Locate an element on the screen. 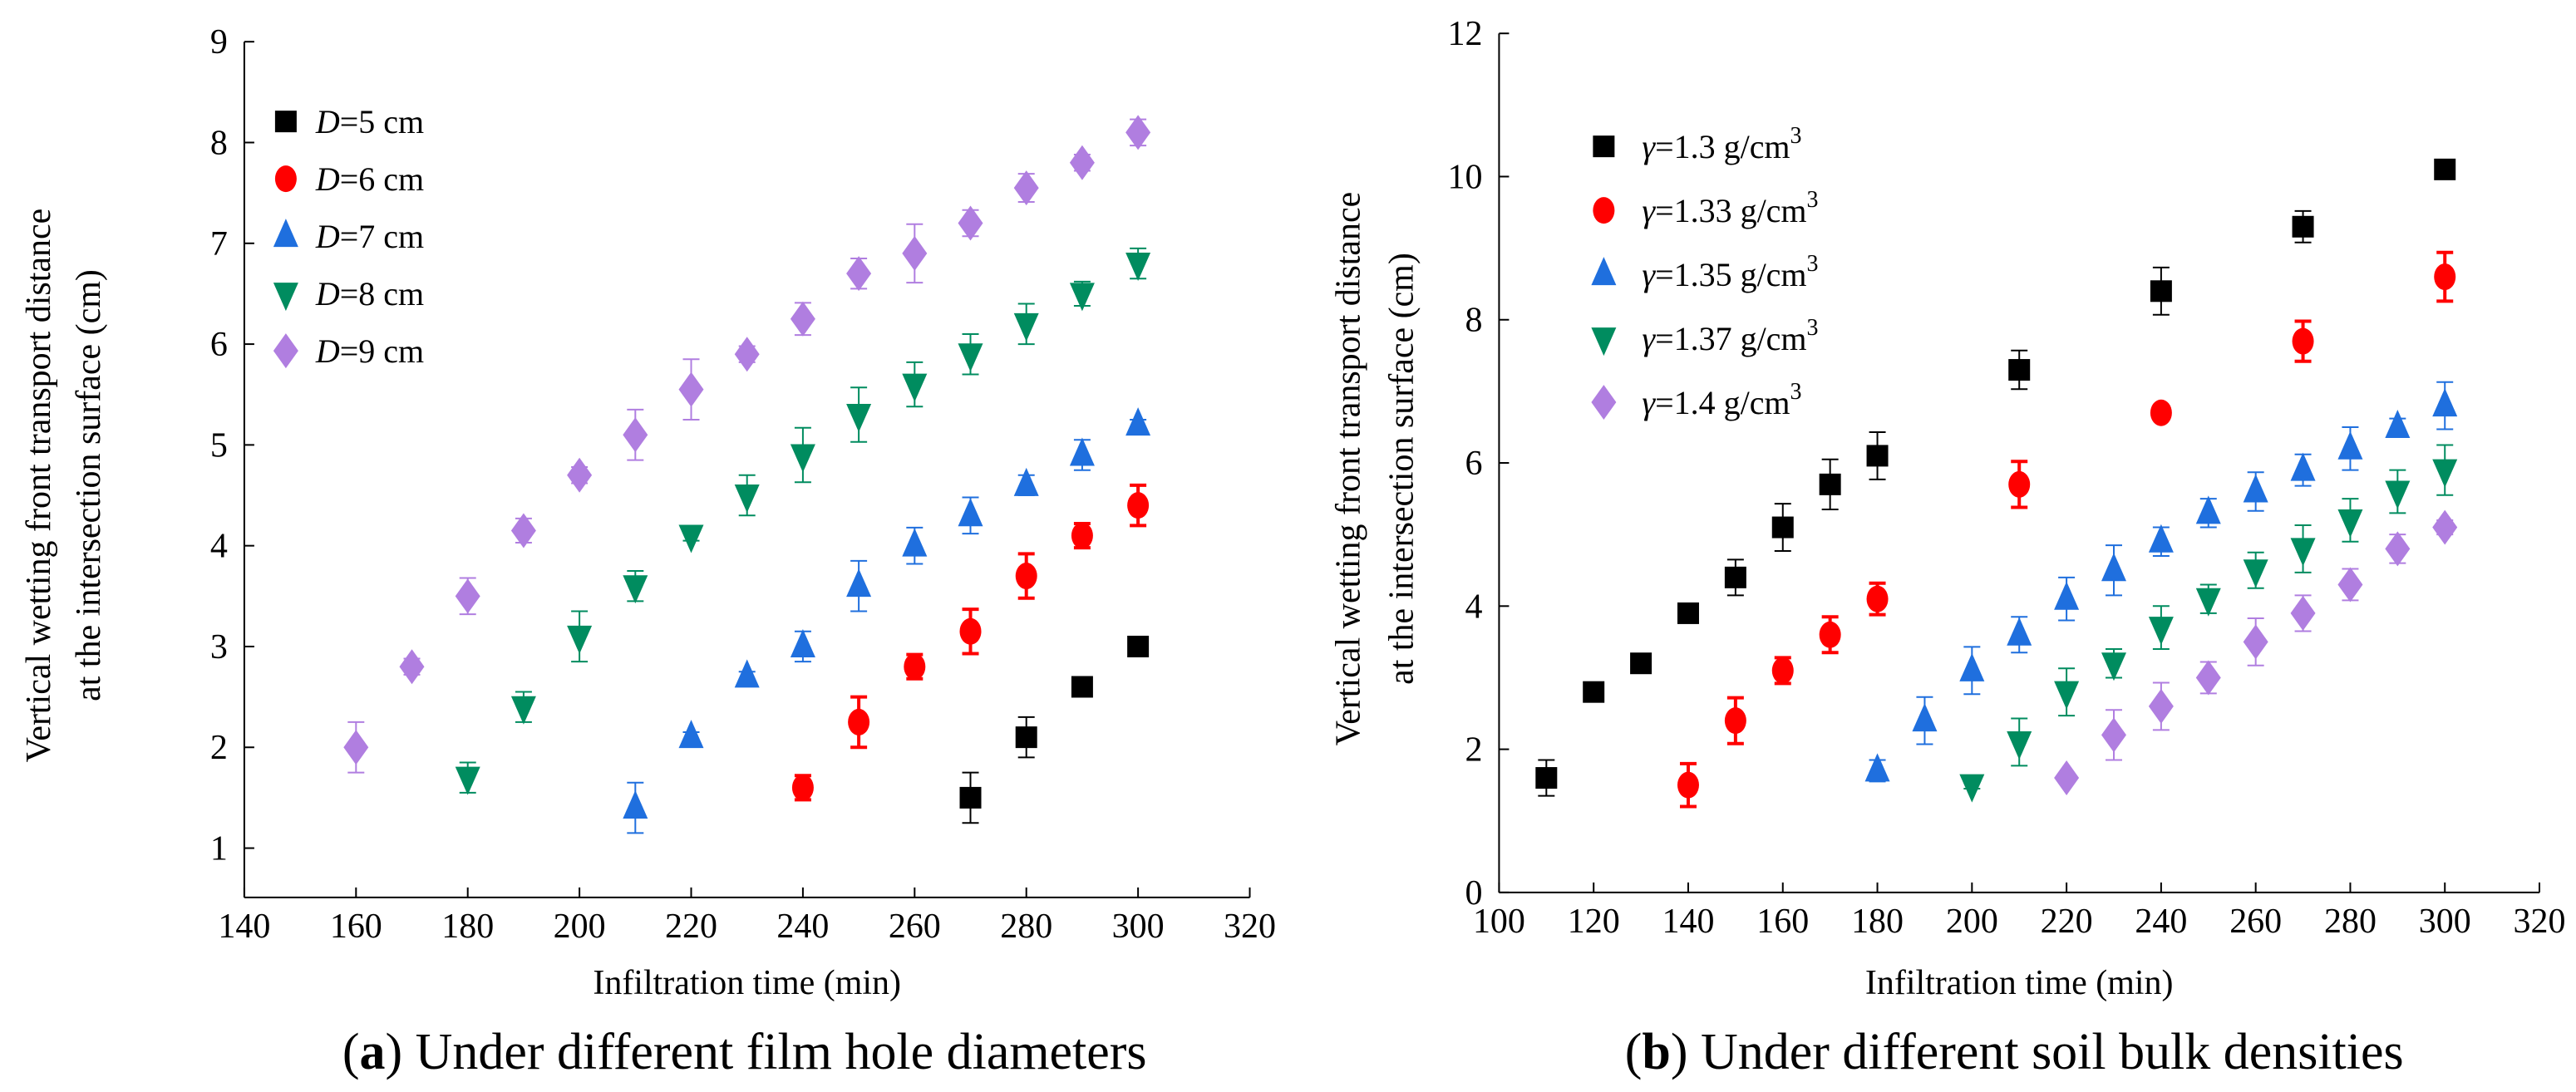  legend-label: γ=1.35 g/cm3 is located at coordinates (1730, 272).